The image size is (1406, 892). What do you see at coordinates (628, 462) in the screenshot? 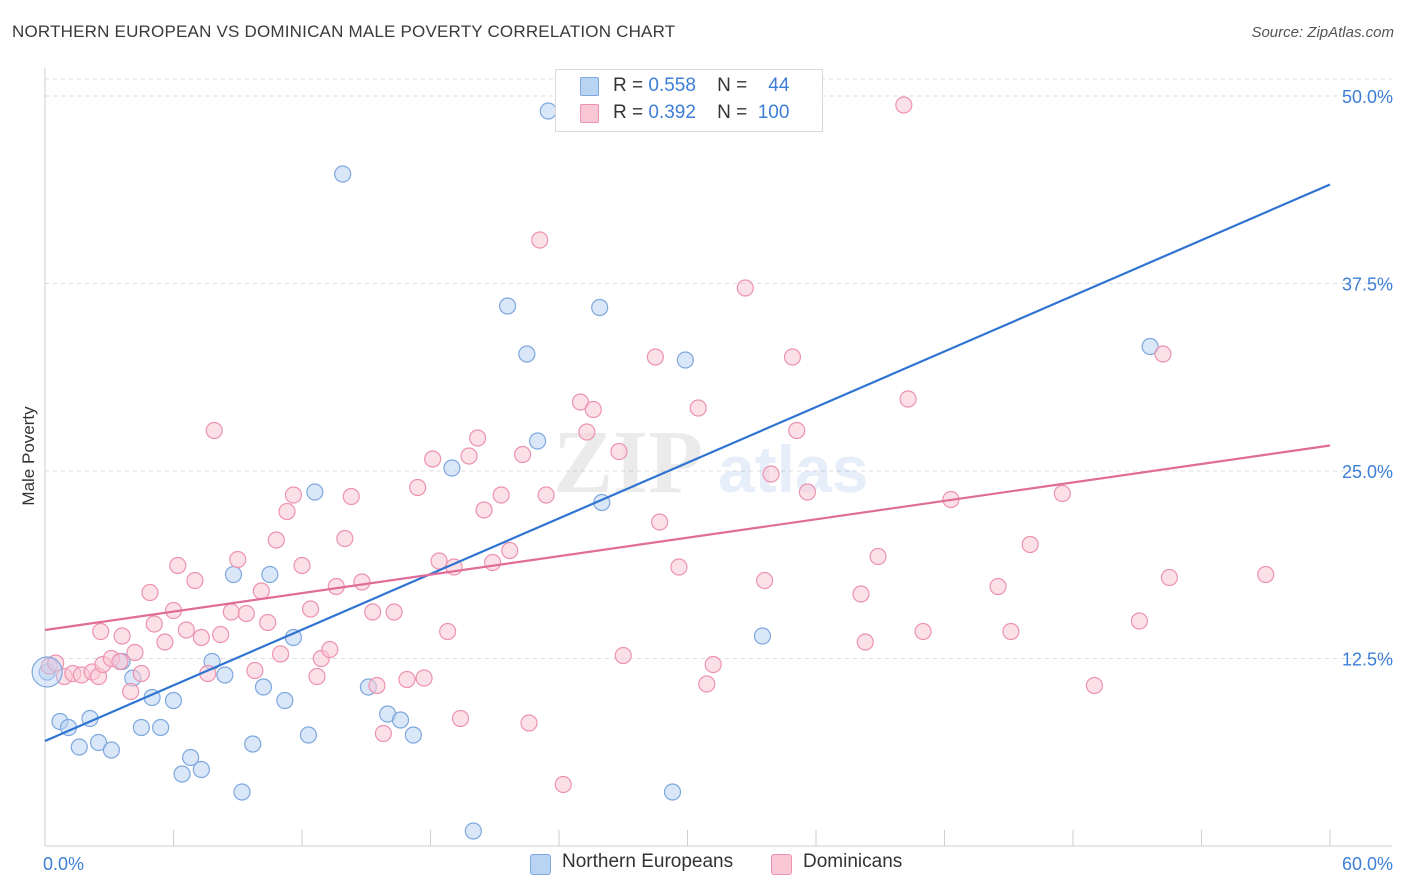
I see `watermark-zip: ZIP` at bounding box center [628, 462].